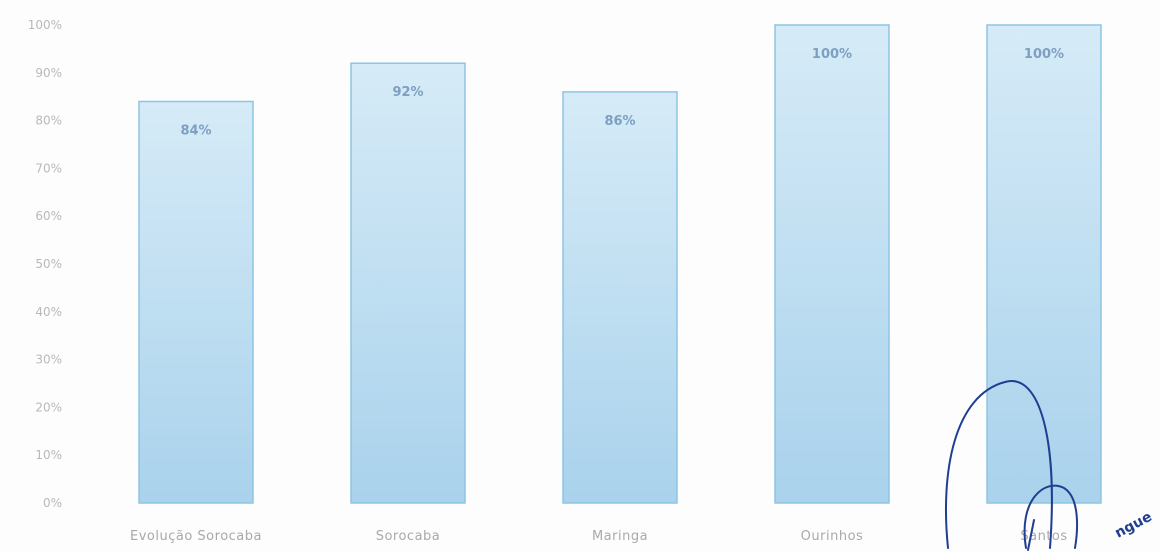  What do you see at coordinates (52, 503) in the screenshot?
I see `y-tick-label: 0%` at bounding box center [52, 503].